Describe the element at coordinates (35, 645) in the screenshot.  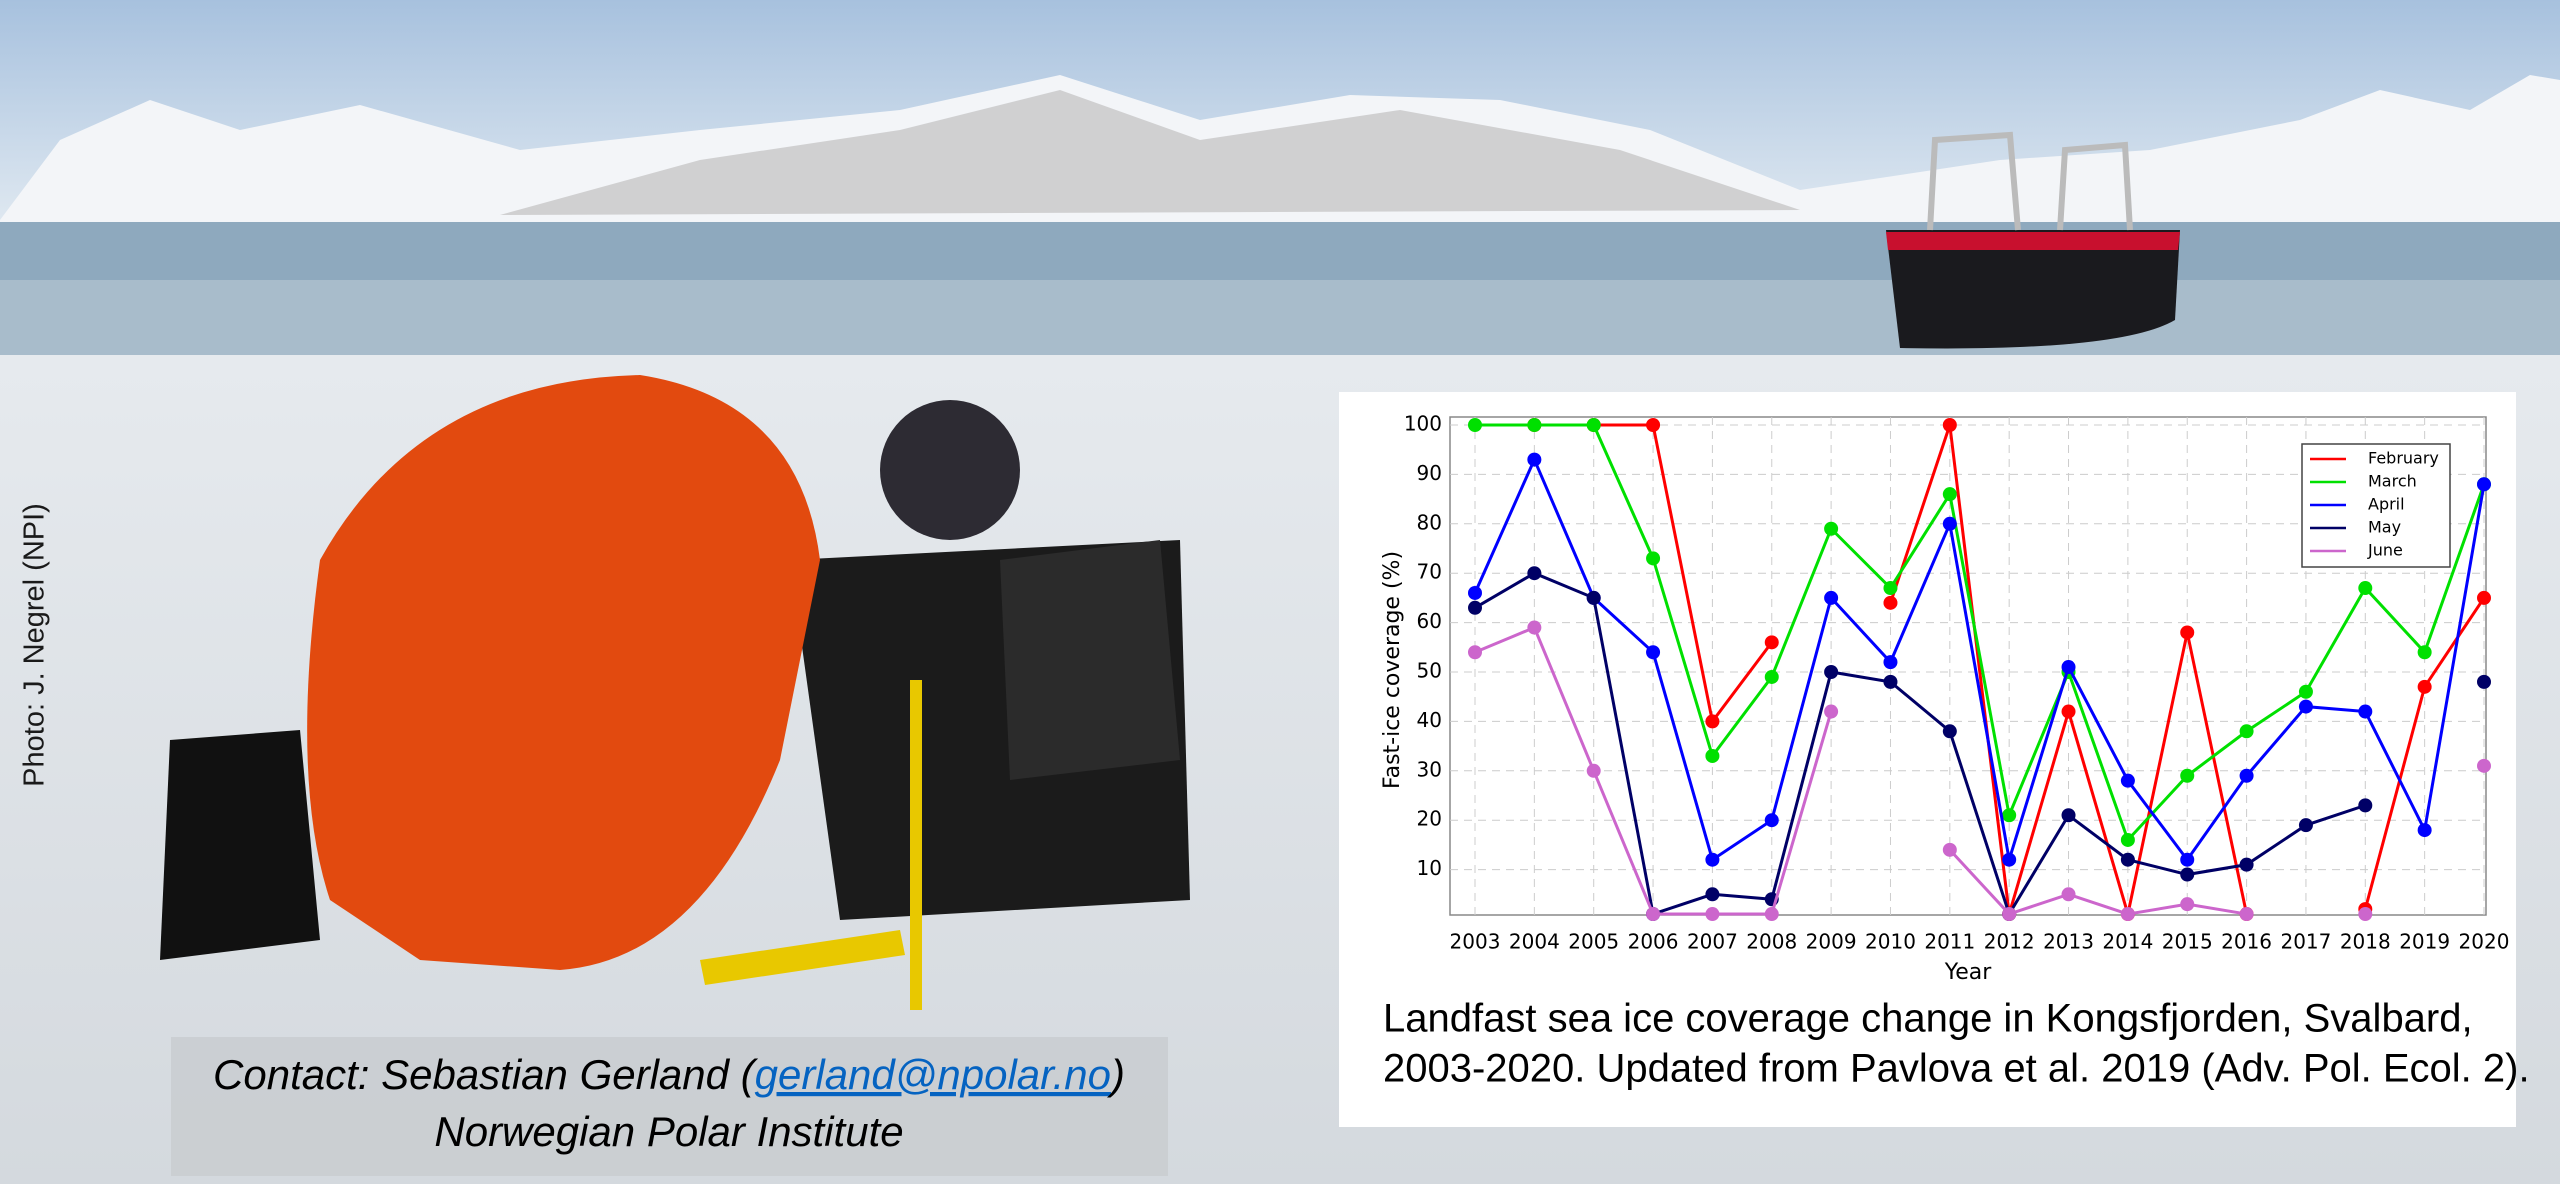
I see `photo-credit: Photo: J. Negrel (NPI)` at that location.